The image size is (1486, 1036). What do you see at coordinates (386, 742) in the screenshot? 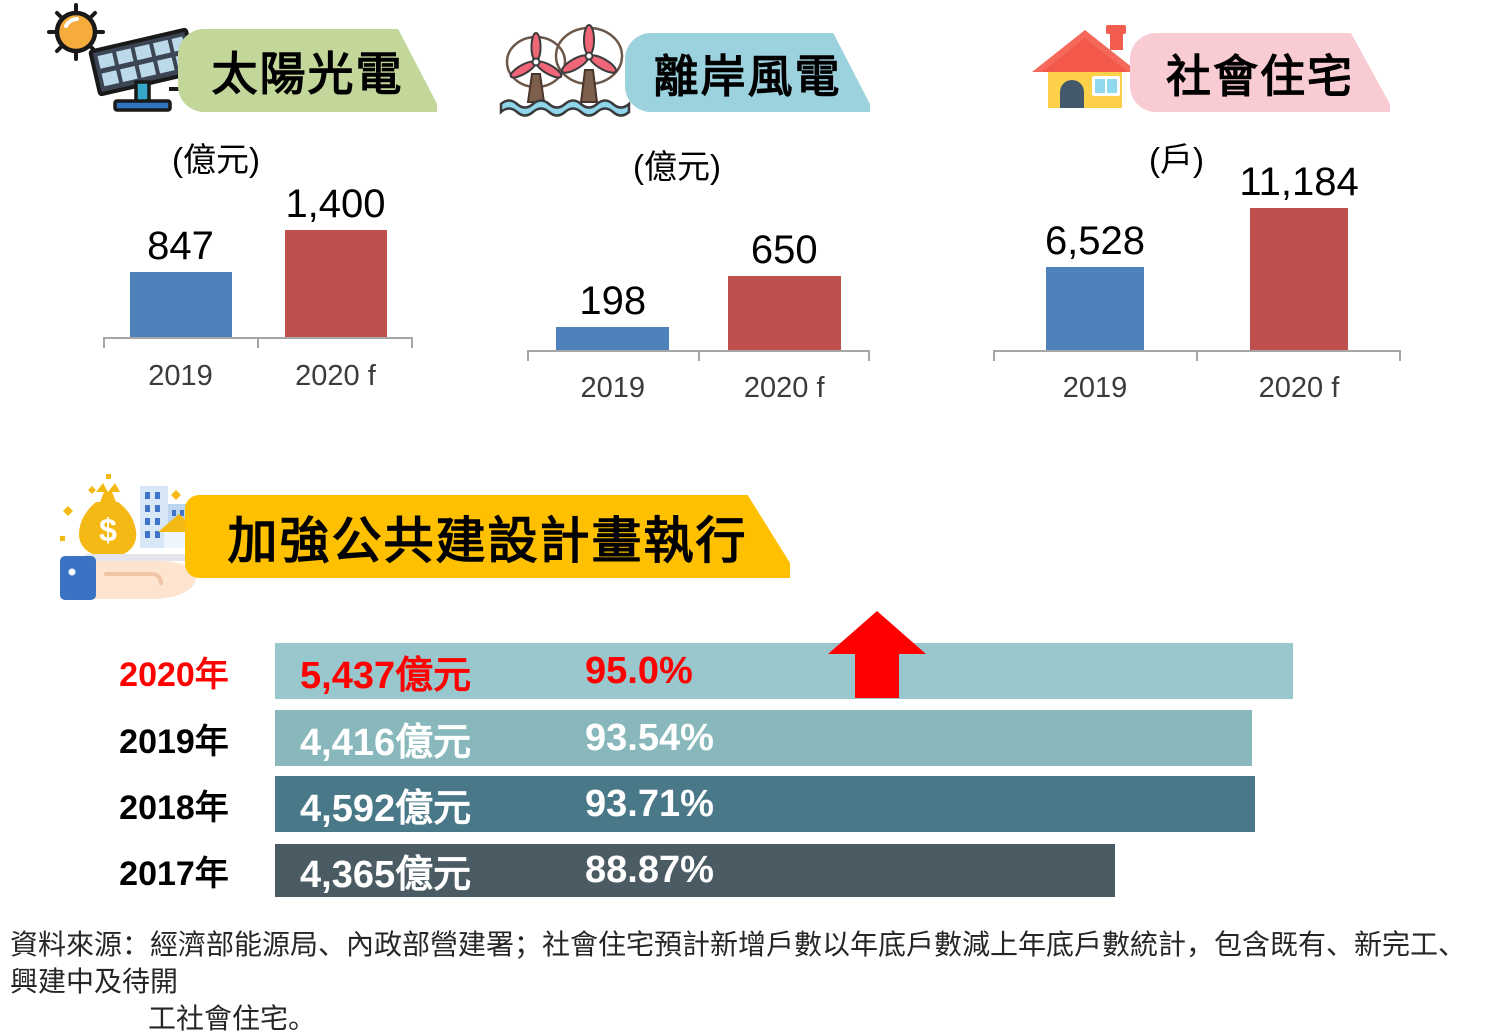
I see `amount-label: 4,416億元` at bounding box center [386, 742].